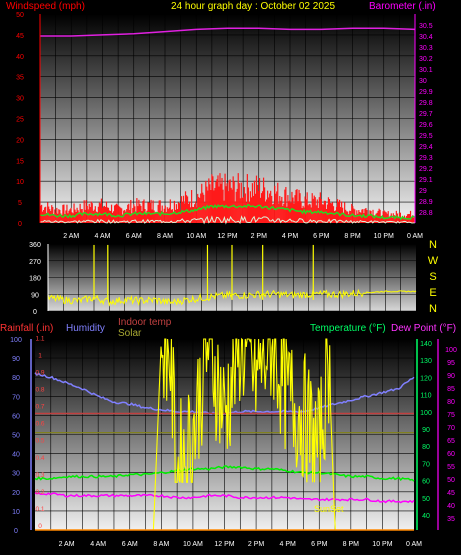 Image resolution: width=461 pixels, height=555 pixels. What do you see at coordinates (451, 480) in the screenshot?
I see `dew-y-tick-label: 50` at bounding box center [451, 480].